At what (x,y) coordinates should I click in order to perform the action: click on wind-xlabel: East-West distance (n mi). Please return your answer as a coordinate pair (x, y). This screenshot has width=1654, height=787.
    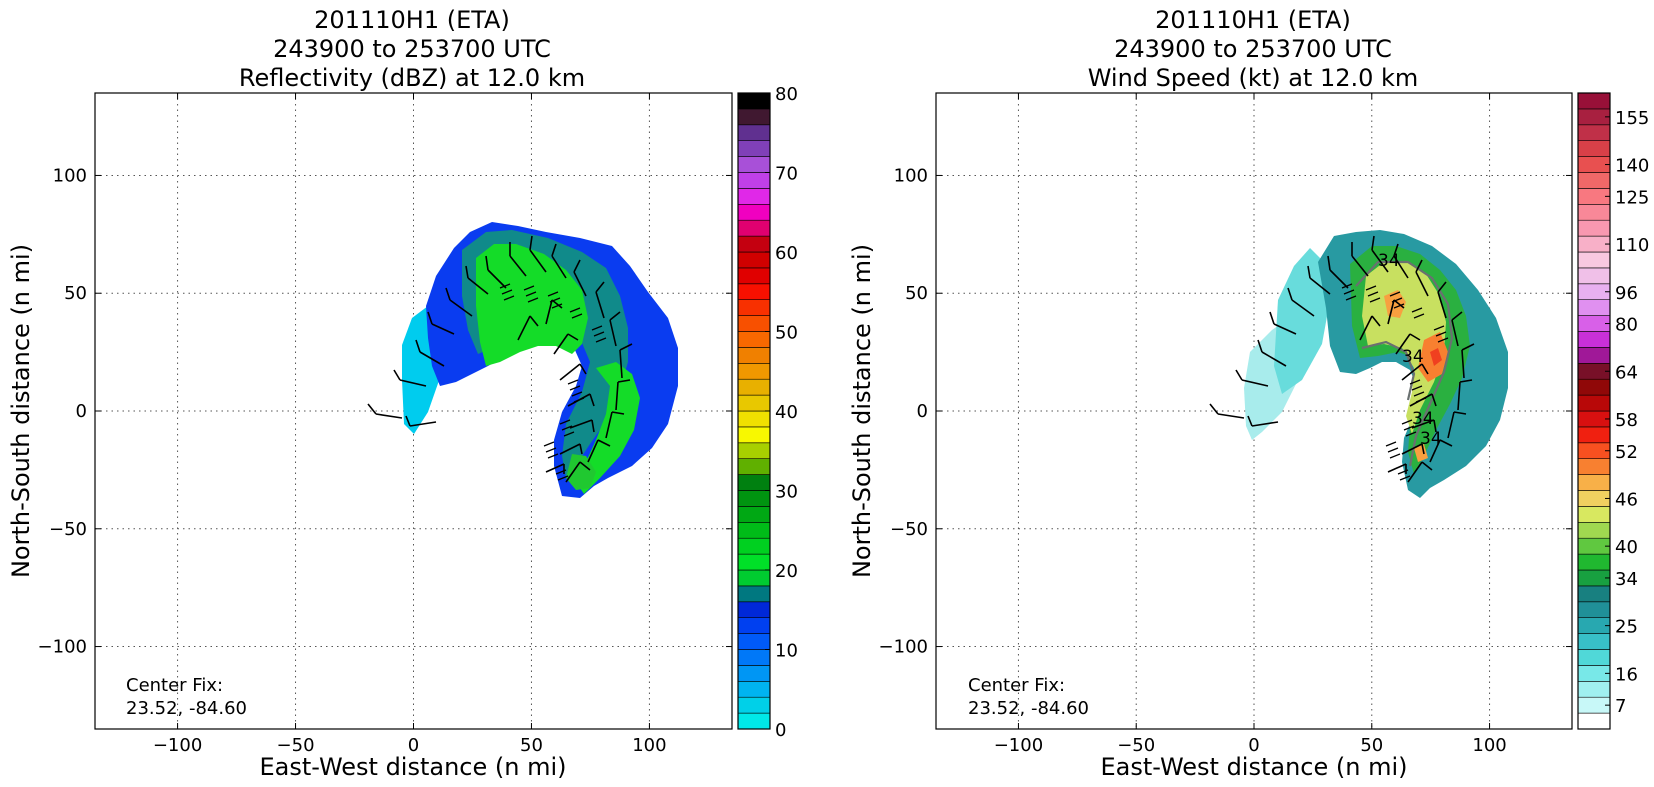
    Looking at the image, I should click on (1253, 767).